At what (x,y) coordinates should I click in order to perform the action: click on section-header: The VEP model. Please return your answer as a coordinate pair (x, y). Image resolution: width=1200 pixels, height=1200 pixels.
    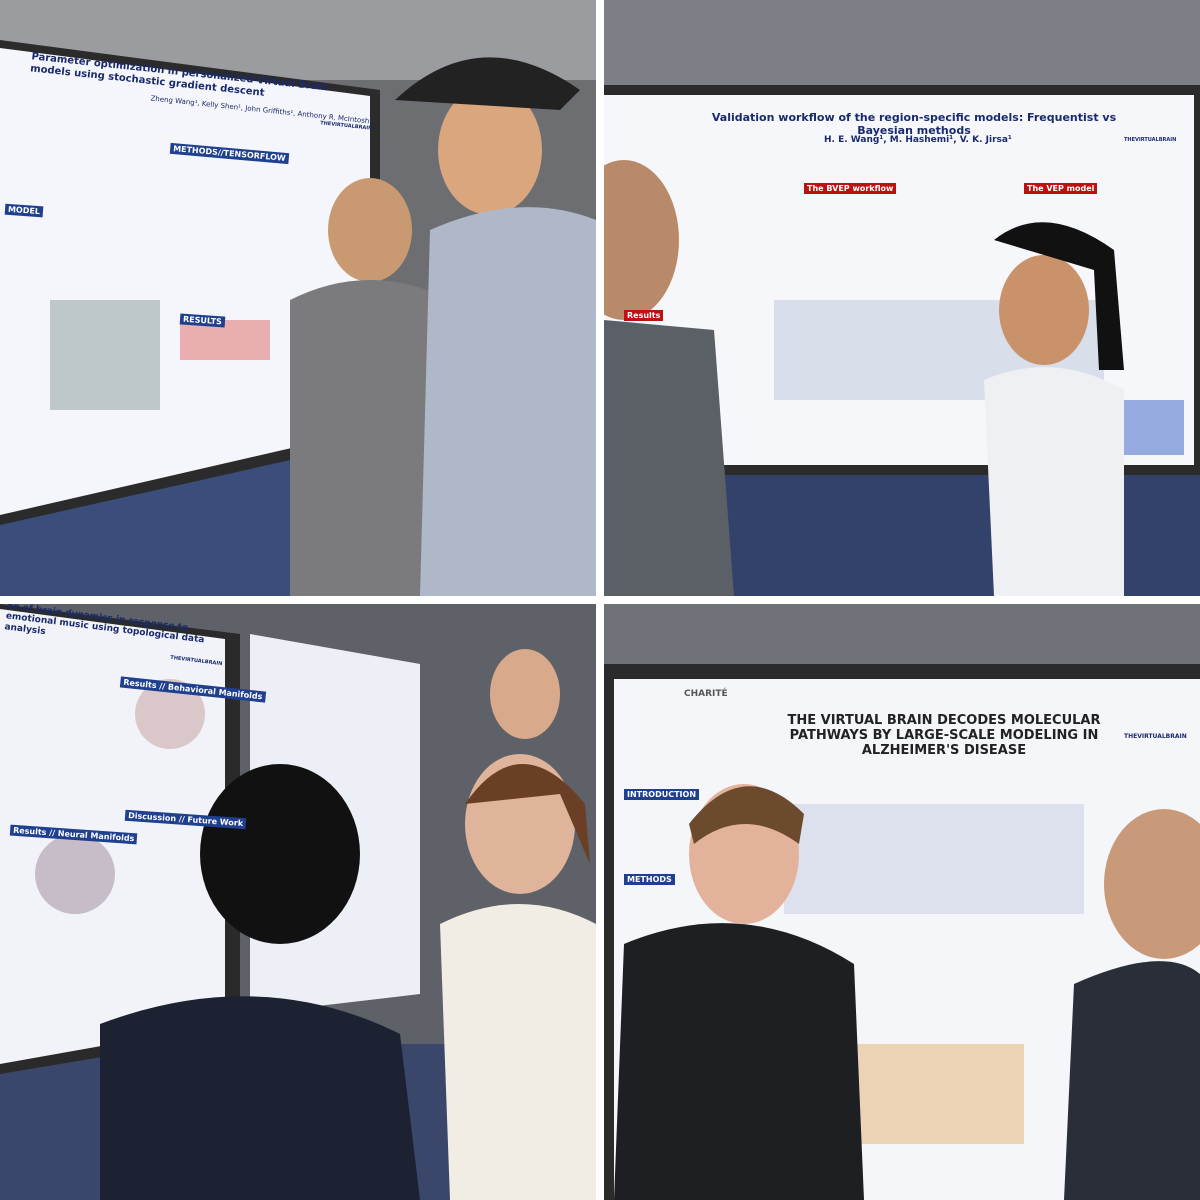
    Looking at the image, I should click on (1061, 188).